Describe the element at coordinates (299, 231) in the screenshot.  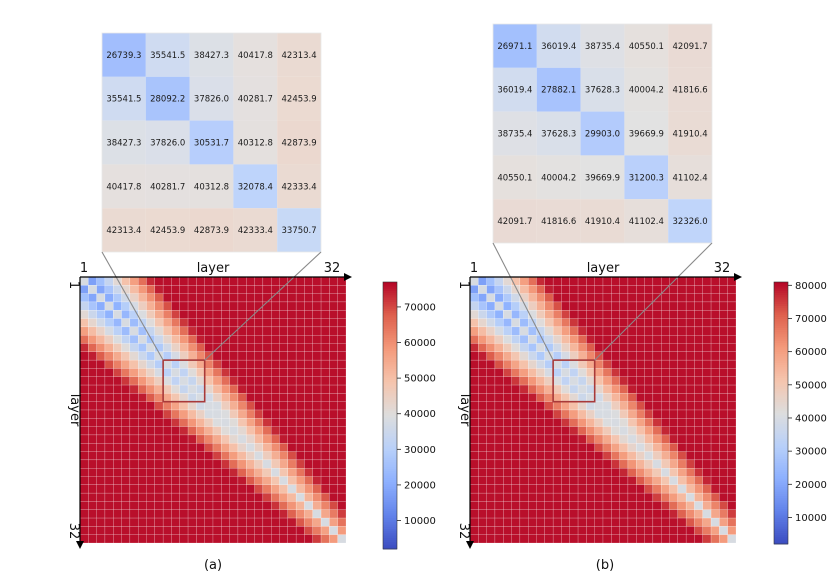
I see `zoom-cell-value: 33750.7` at that location.